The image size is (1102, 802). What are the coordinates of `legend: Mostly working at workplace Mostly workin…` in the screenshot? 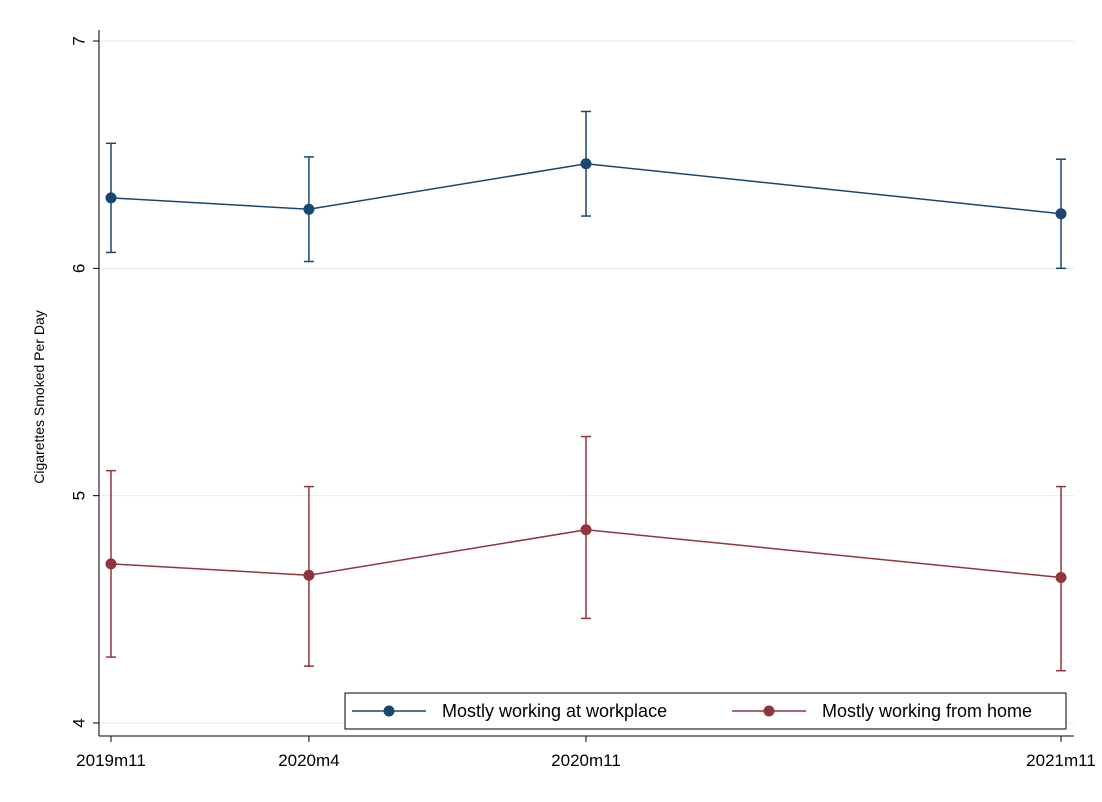 It's located at (705, 711).